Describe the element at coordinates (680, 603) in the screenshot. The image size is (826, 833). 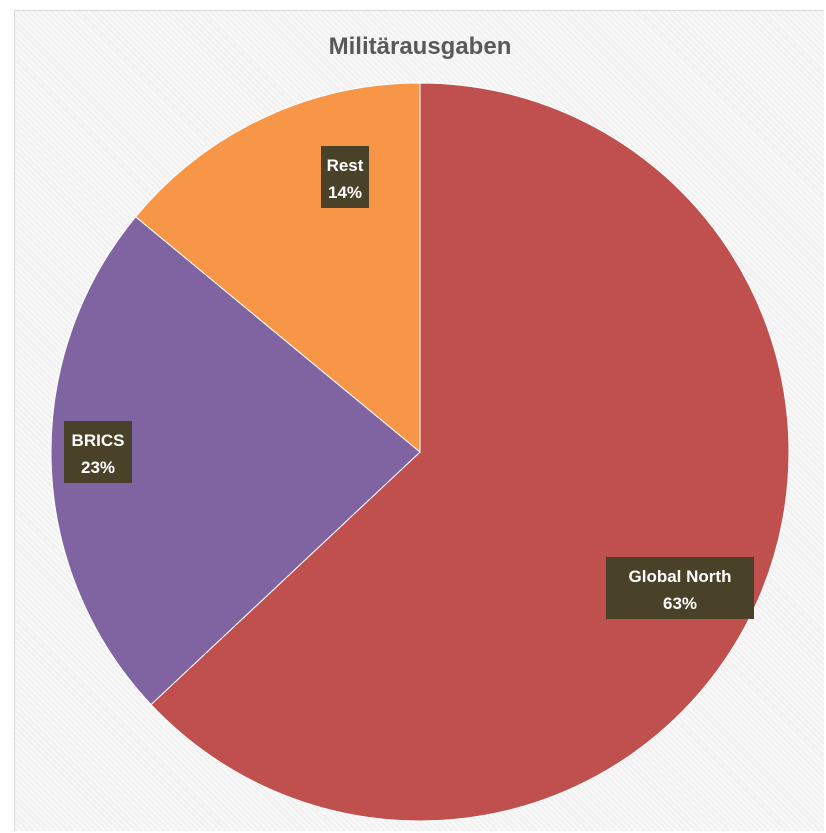
I see `data-label-percent: 63%` at that location.